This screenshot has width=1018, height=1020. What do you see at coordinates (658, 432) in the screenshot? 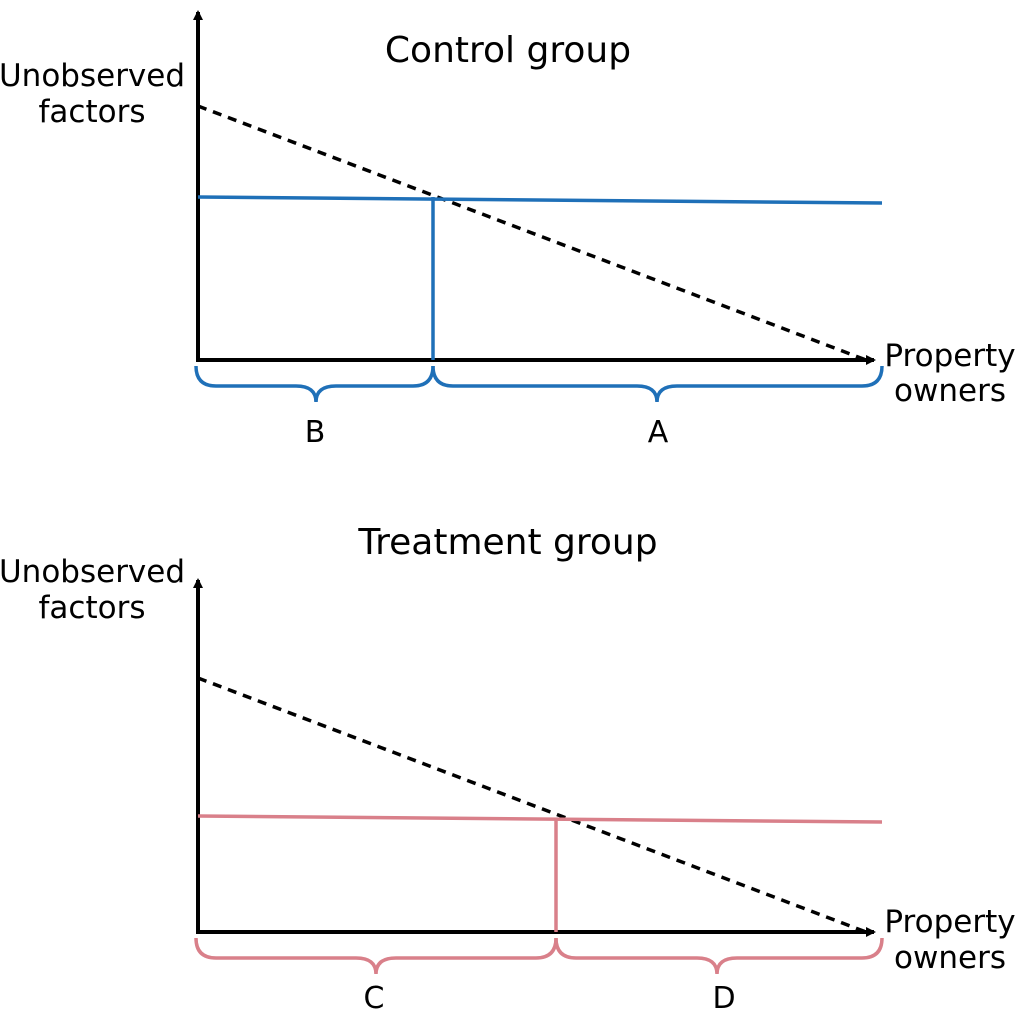
I see `control-segment-A: A` at bounding box center [658, 432].